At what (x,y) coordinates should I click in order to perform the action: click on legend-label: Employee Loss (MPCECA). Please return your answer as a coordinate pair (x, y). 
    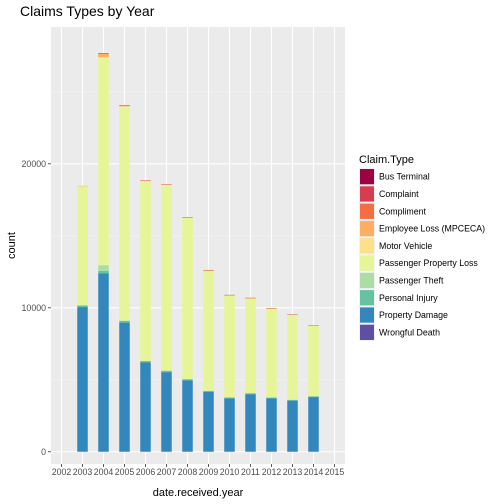
    Looking at the image, I should click on (432, 229).